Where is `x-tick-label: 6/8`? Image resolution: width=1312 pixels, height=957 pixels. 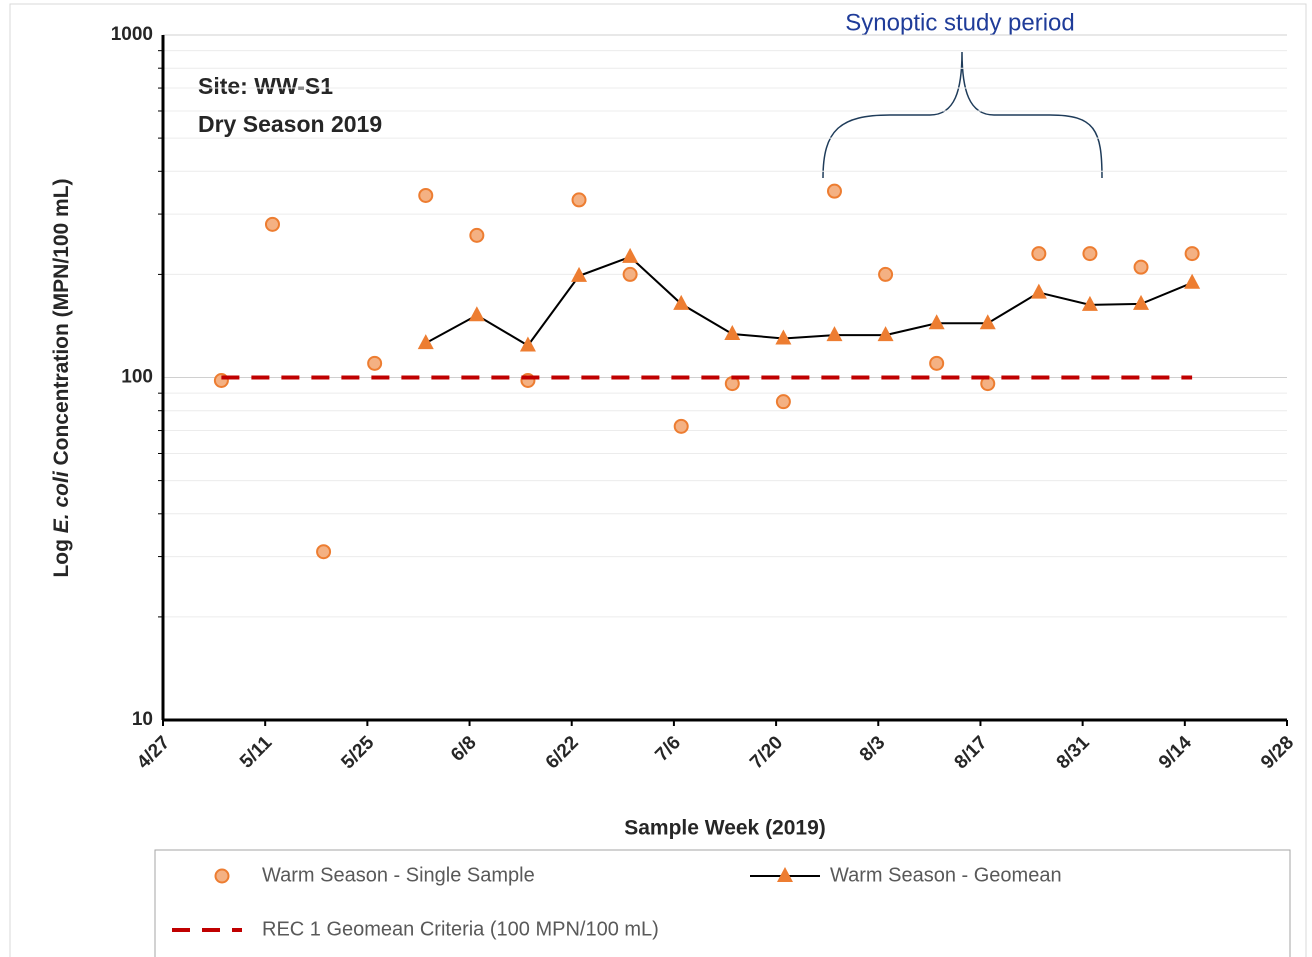 x-tick-label: 6/8 is located at coordinates (464, 749).